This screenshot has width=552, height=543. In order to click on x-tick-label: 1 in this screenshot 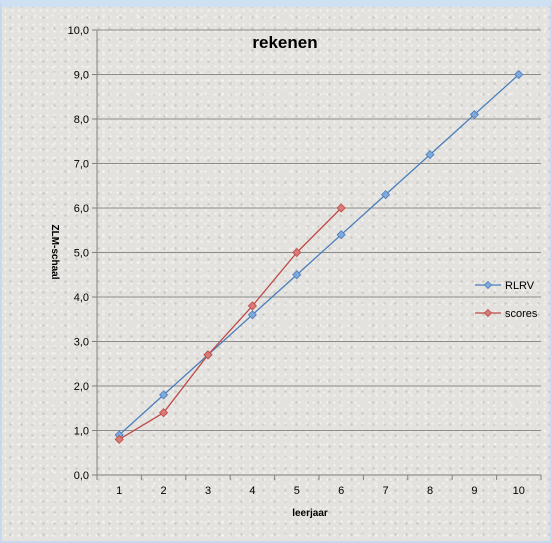, I will do `click(119, 491)`.